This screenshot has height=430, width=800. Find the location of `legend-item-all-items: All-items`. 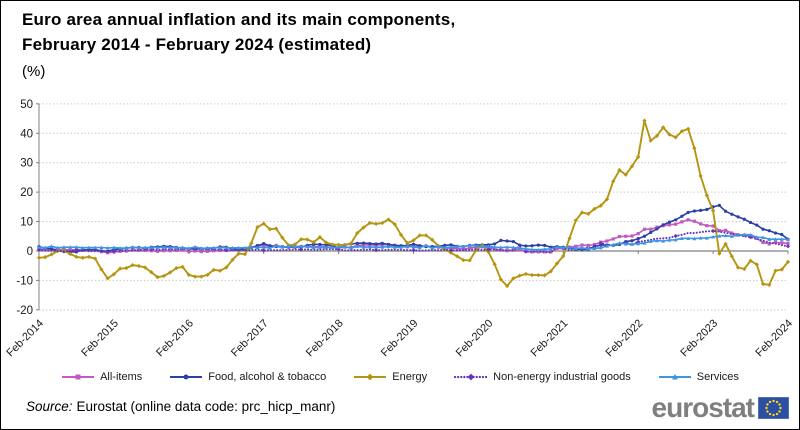

legend-item-all-items: All-items is located at coordinates (101, 377).